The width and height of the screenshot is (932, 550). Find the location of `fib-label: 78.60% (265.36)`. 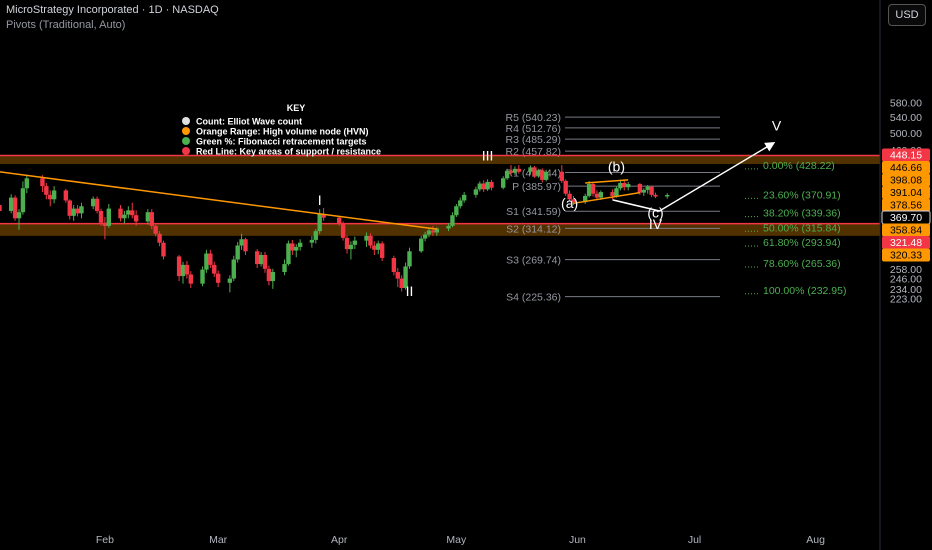

fib-label: 78.60% (265.36) is located at coordinates (802, 264).